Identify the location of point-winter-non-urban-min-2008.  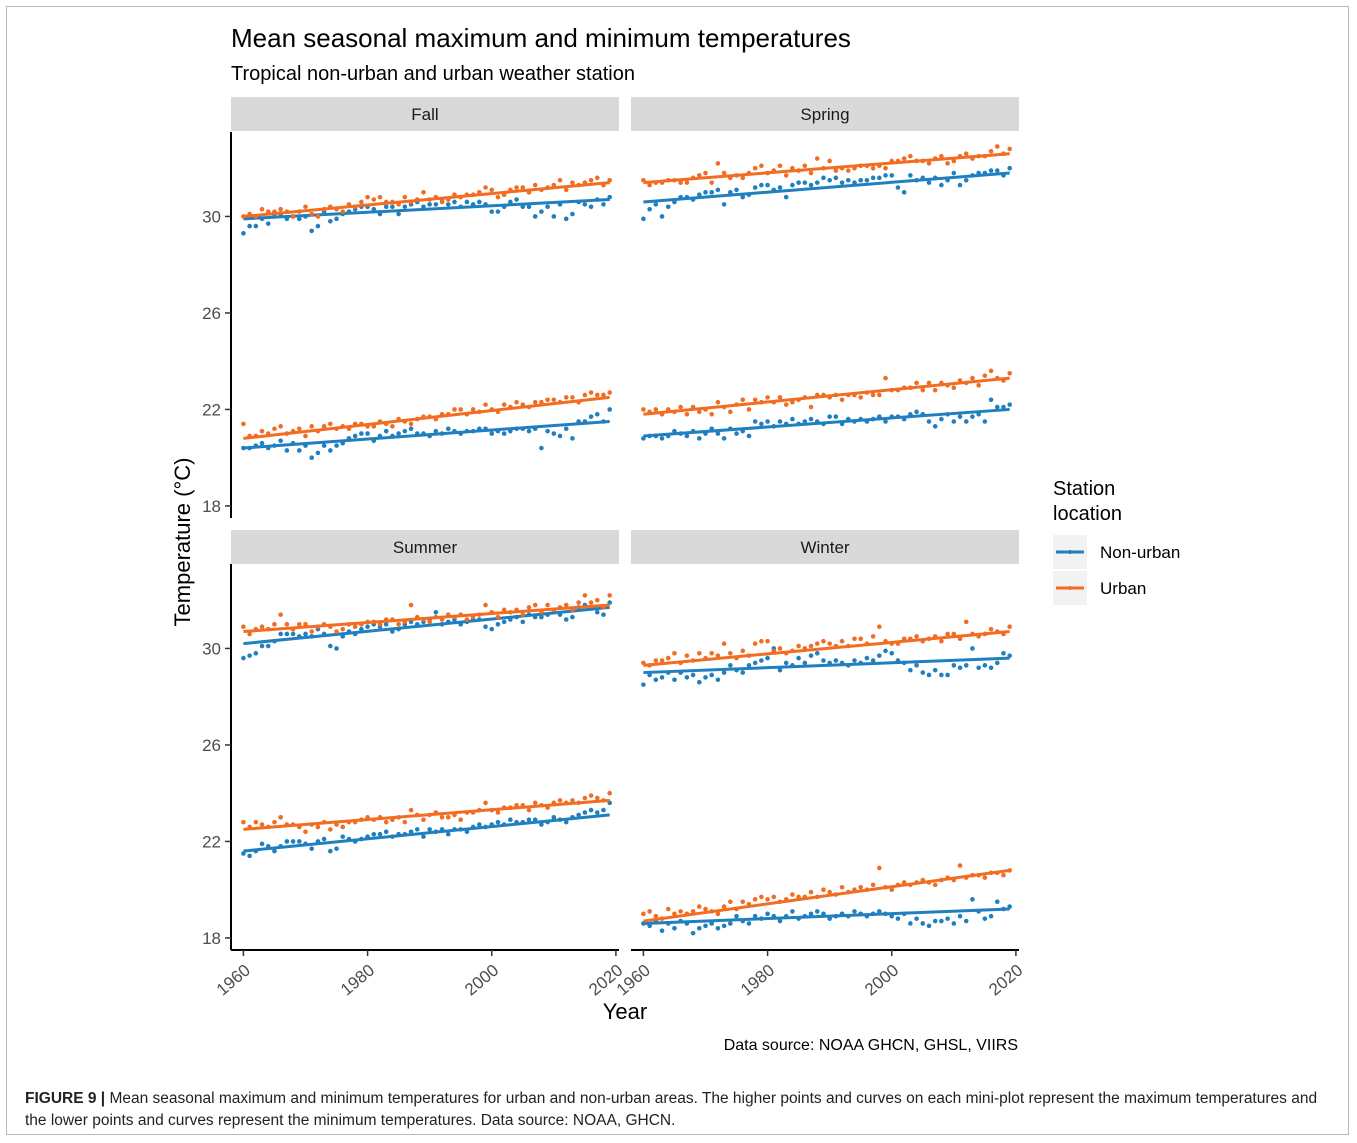
(941, 921).